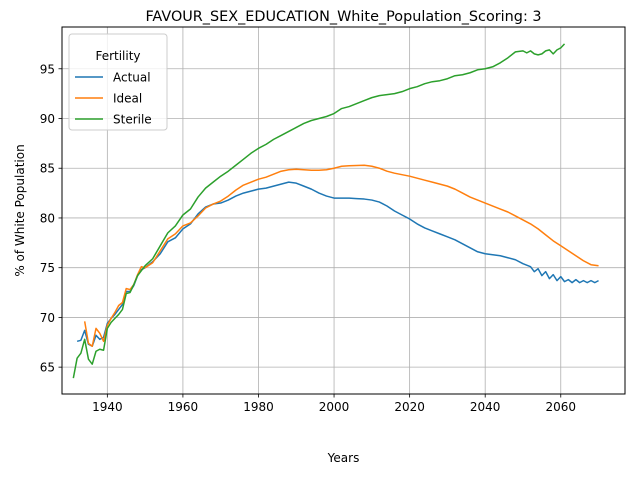 This screenshot has width=640, height=480. What do you see at coordinates (183, 407) in the screenshot?
I see `x-tick-label: 1960` at bounding box center [183, 407].